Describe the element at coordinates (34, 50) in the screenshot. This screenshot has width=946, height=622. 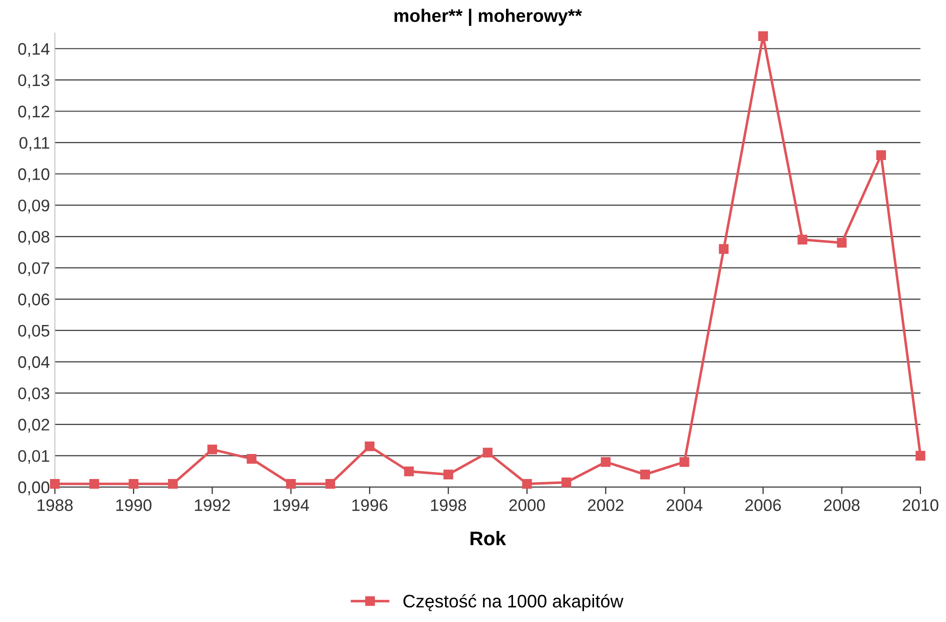
I see `y-tick-label: 0,14` at that location.